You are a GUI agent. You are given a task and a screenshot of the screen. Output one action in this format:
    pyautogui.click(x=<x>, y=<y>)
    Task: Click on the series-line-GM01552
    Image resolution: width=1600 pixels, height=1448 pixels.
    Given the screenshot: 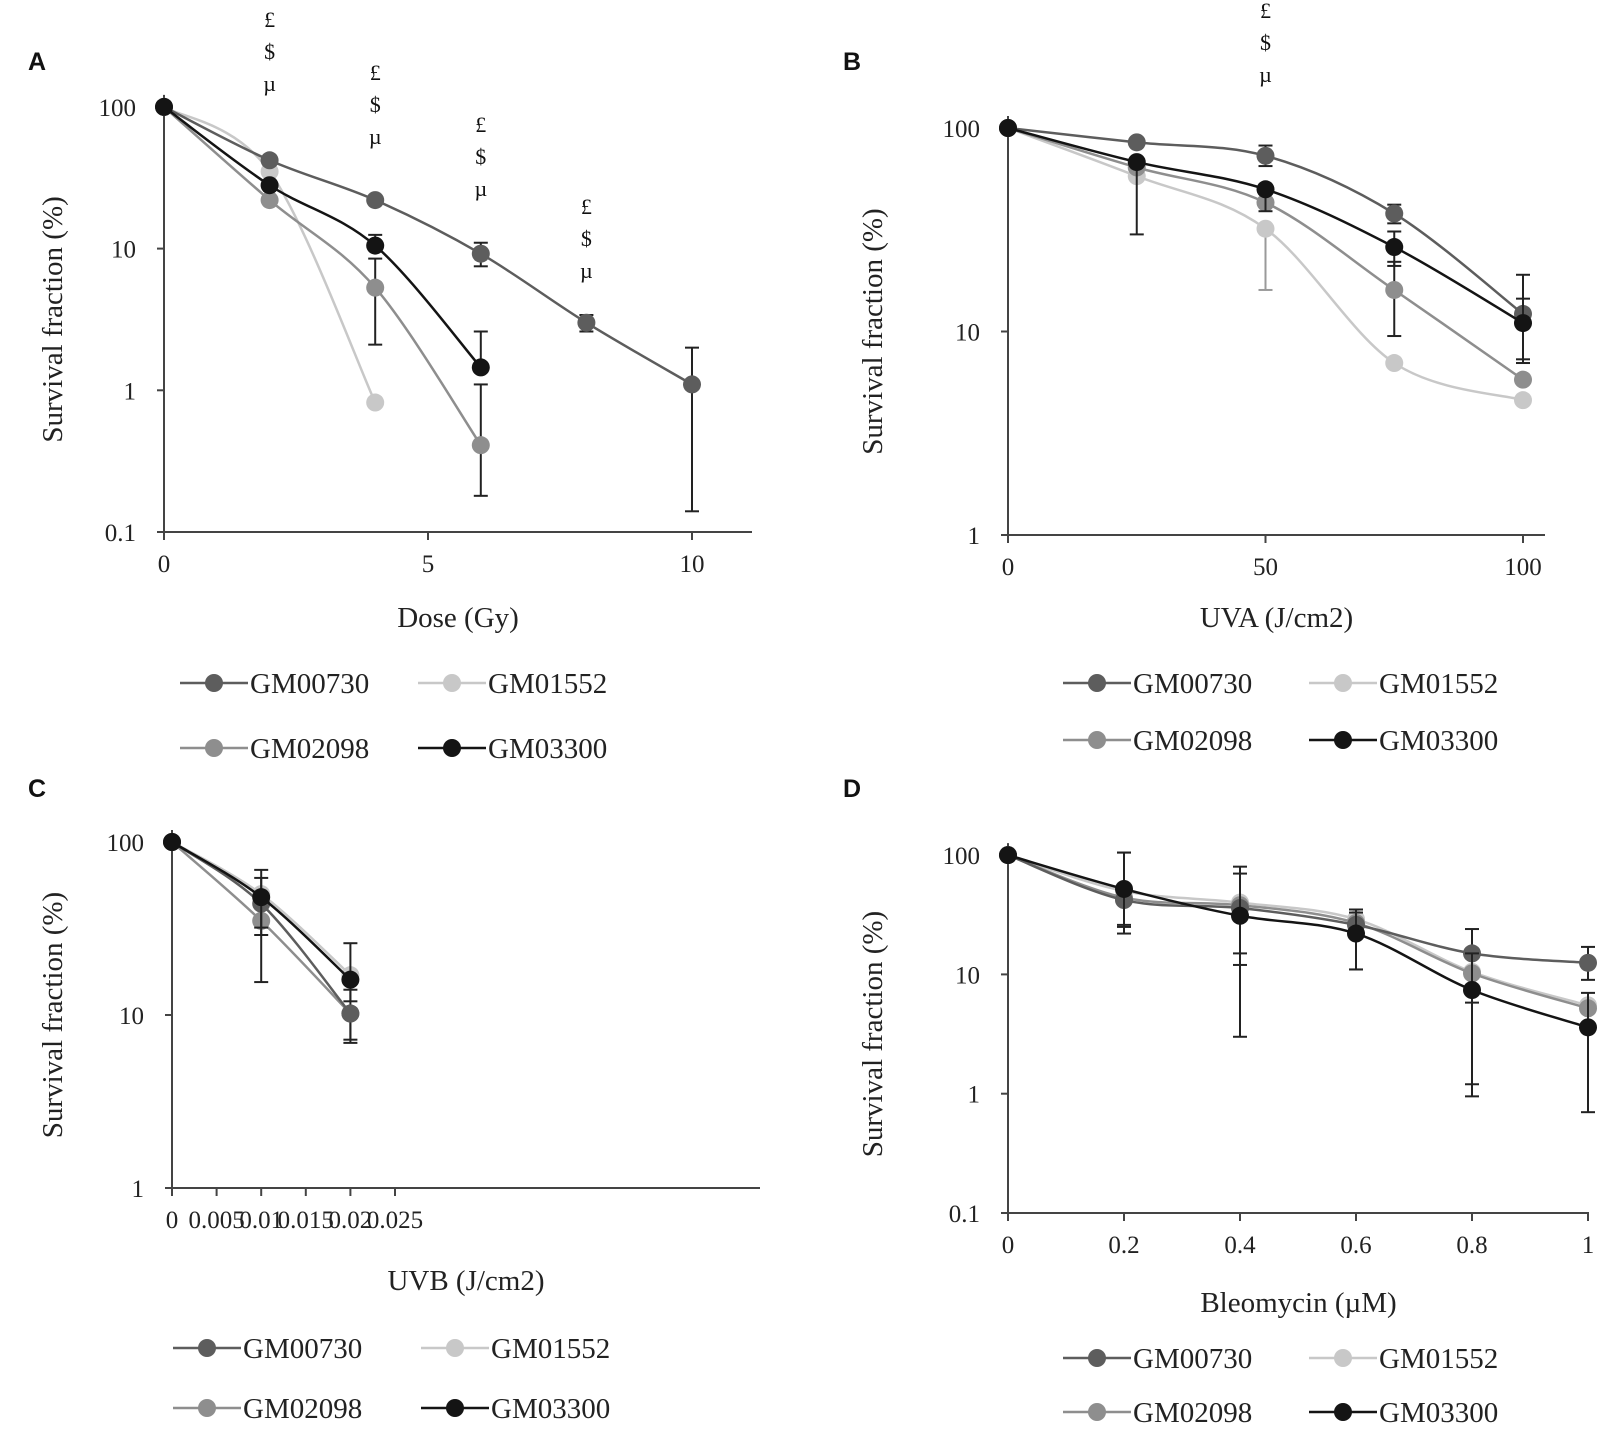 What is the action you would take?
    pyautogui.click(x=270, y=254)
    